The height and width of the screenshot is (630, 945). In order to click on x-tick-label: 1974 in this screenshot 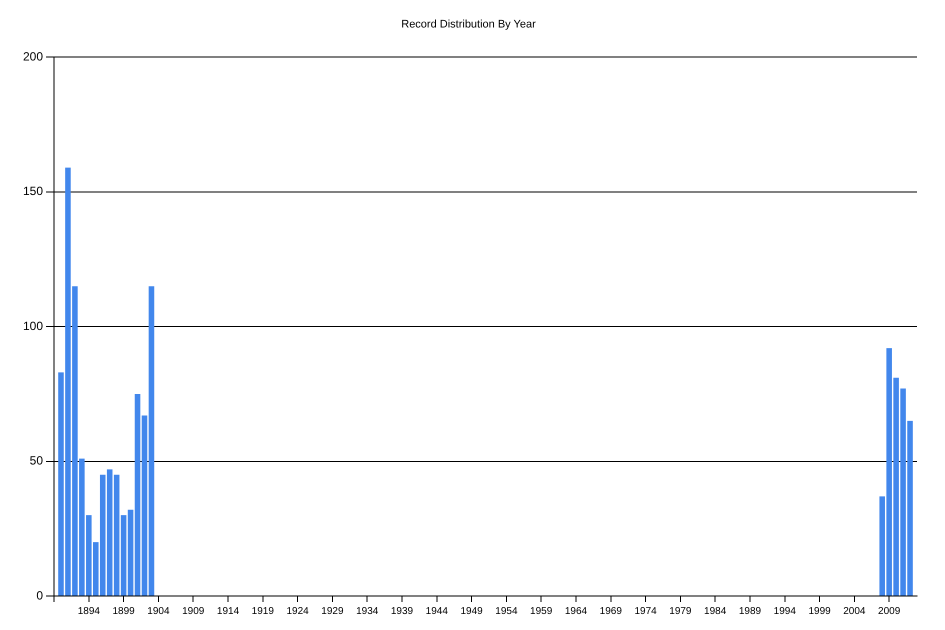, I will do `click(646, 611)`.